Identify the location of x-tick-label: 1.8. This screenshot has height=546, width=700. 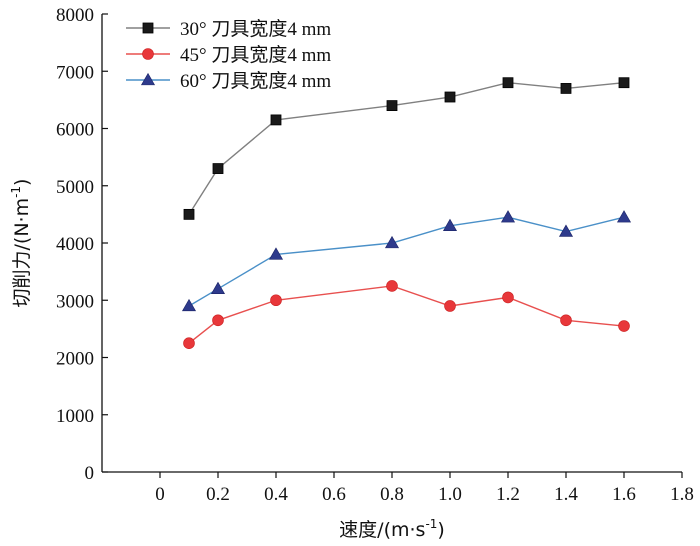
(682, 494).